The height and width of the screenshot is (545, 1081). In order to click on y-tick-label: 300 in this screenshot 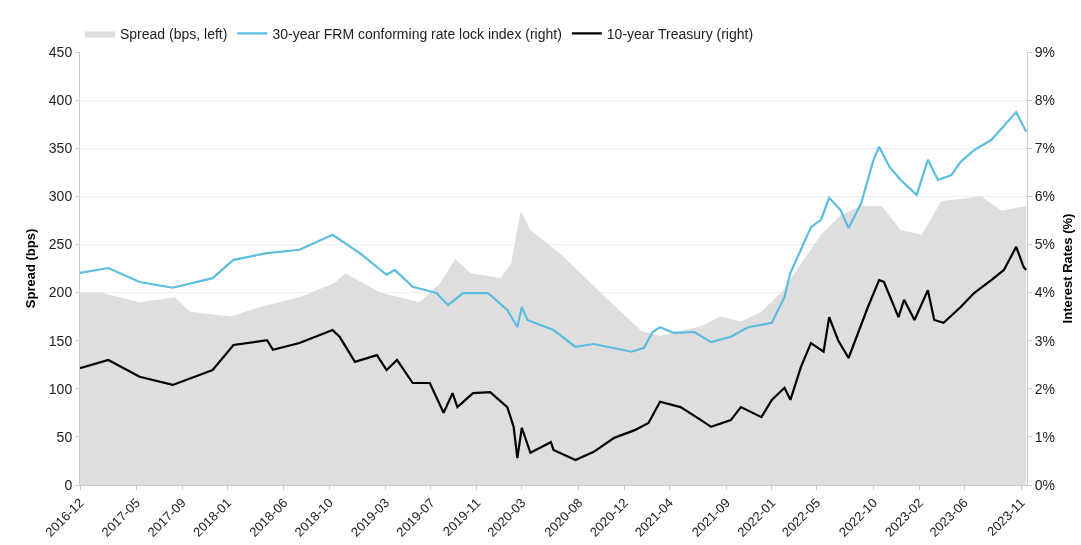, I will do `click(60, 196)`.